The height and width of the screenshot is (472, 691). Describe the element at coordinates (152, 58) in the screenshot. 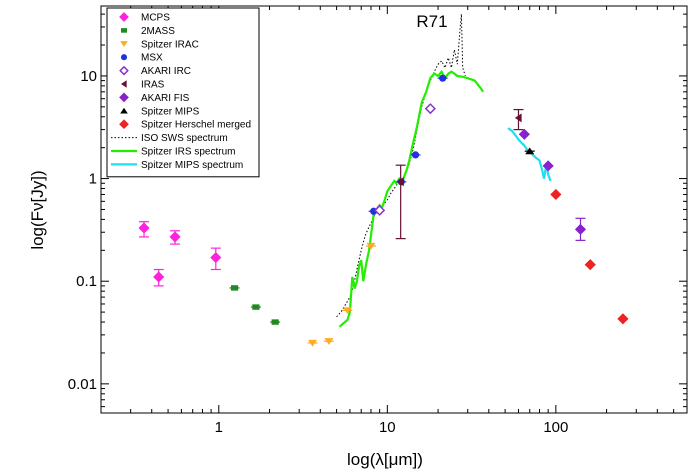

I see `legend-label-msx: MSX` at that location.